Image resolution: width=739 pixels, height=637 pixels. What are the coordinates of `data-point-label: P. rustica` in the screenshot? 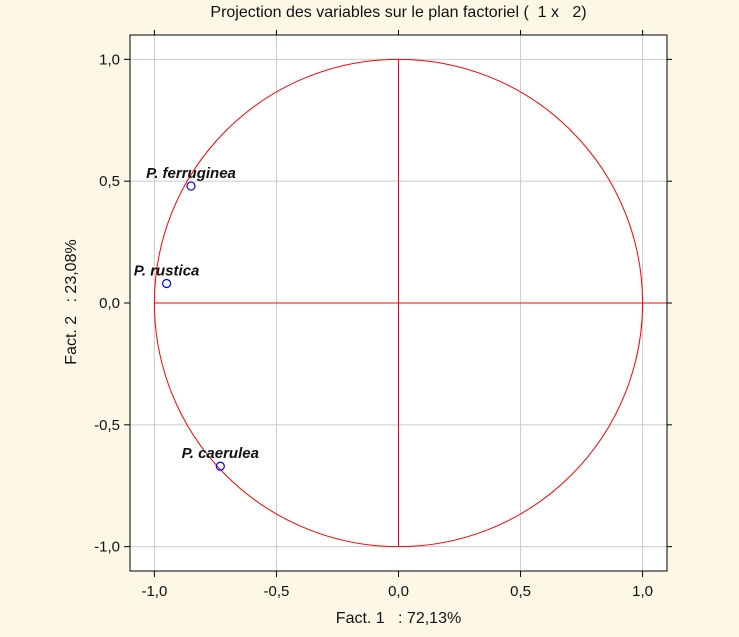 It's located at (167, 271).